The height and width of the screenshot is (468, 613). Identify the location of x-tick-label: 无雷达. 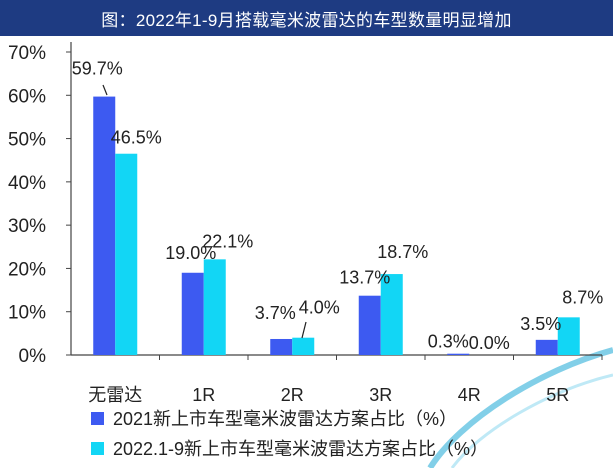
(115, 395).